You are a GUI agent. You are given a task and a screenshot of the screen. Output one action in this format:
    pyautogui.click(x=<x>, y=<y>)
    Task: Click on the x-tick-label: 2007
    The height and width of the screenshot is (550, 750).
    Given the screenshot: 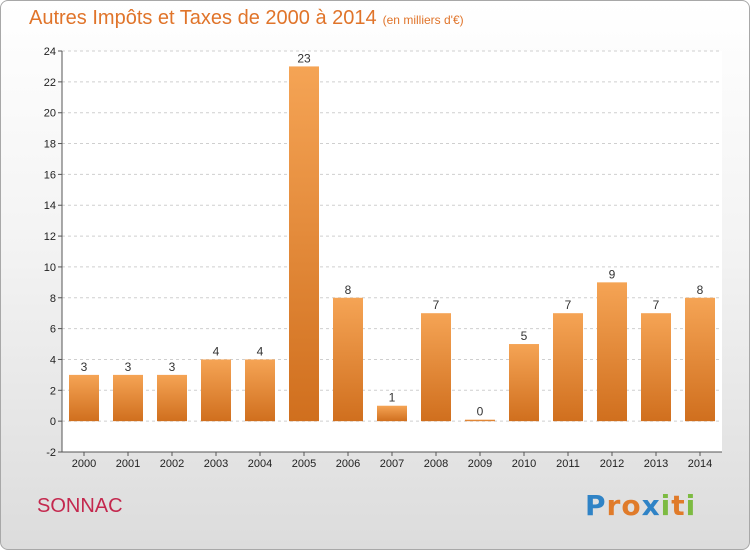 What is the action you would take?
    pyautogui.click(x=392, y=464)
    